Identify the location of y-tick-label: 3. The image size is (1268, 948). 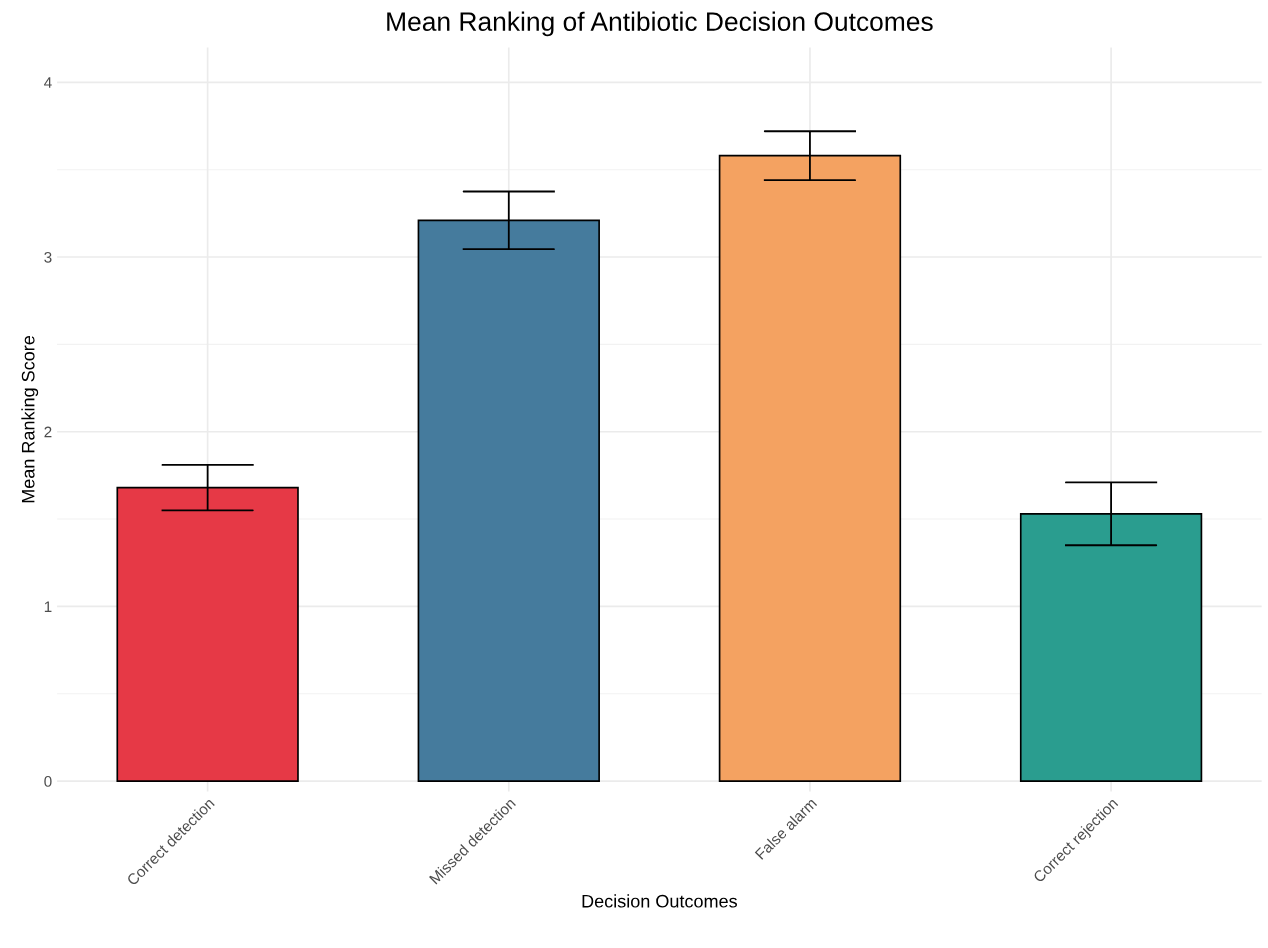
(48, 257).